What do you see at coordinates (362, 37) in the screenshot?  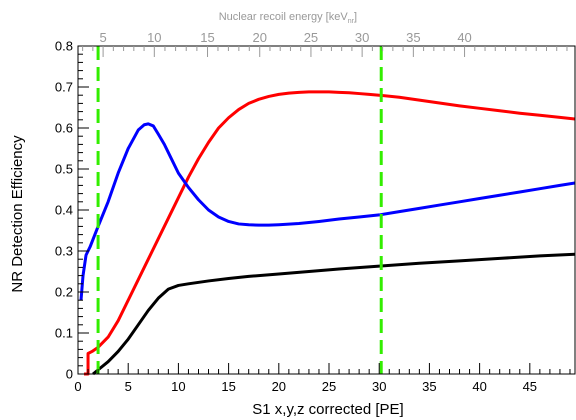 I see `top-tick-label: 30` at bounding box center [362, 37].